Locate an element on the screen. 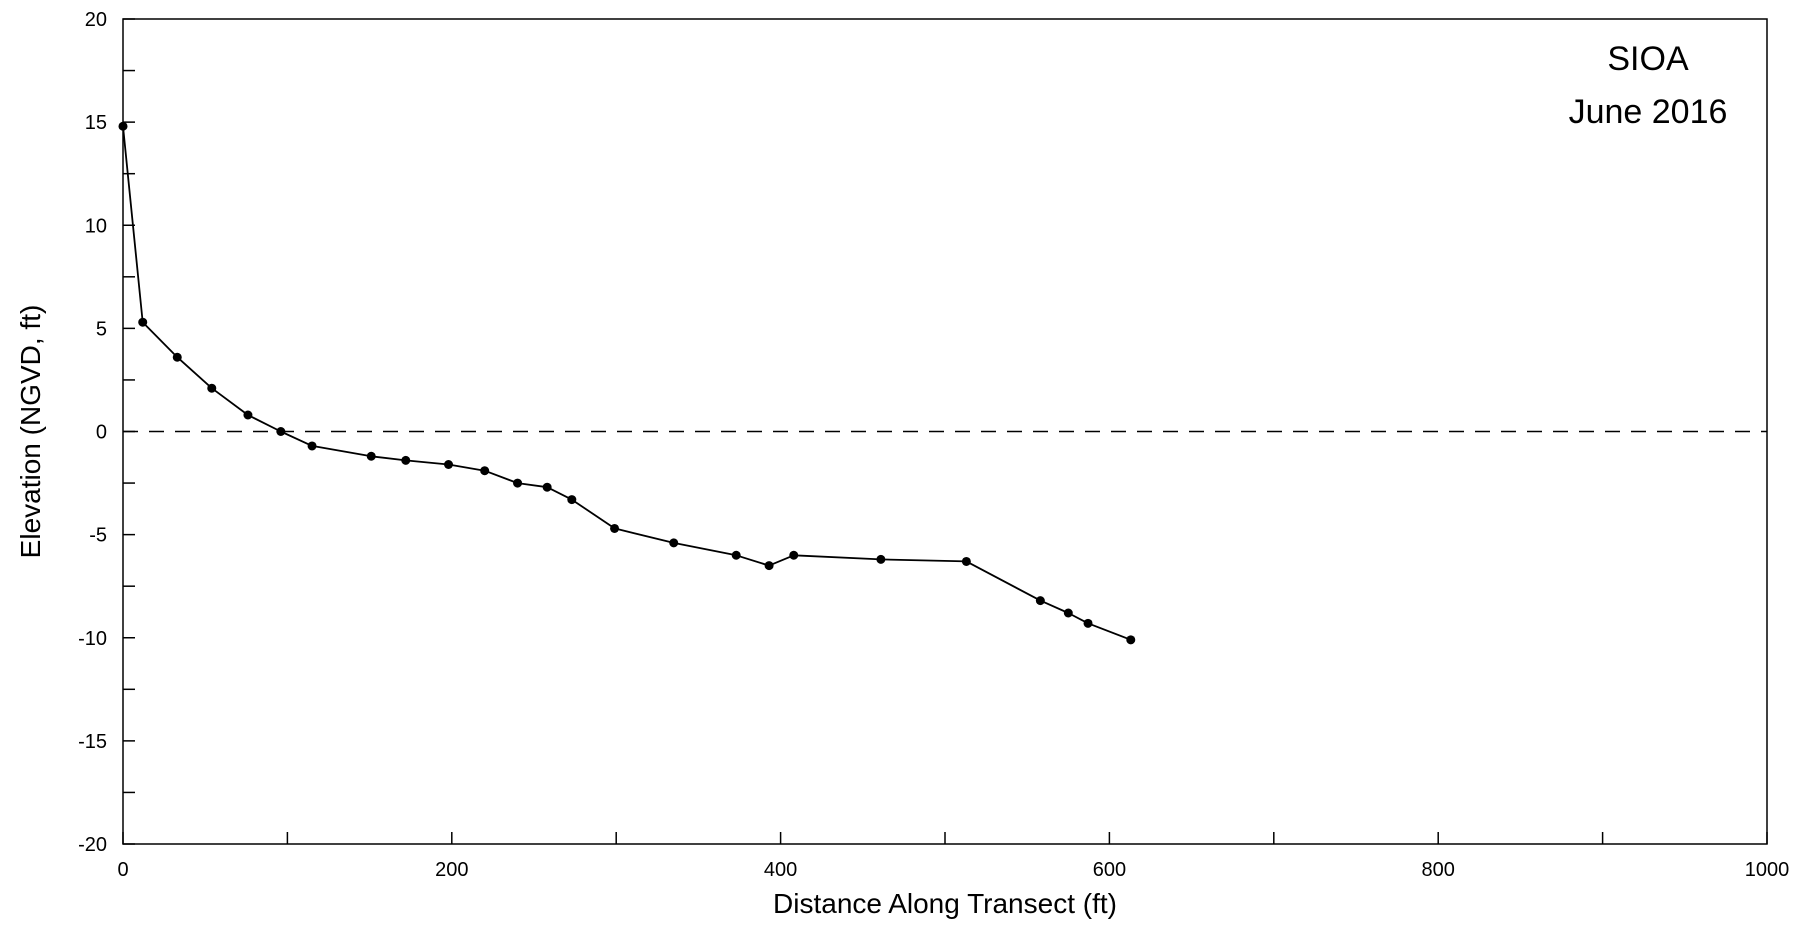  x-tick-label: 1000 is located at coordinates (1767, 870).